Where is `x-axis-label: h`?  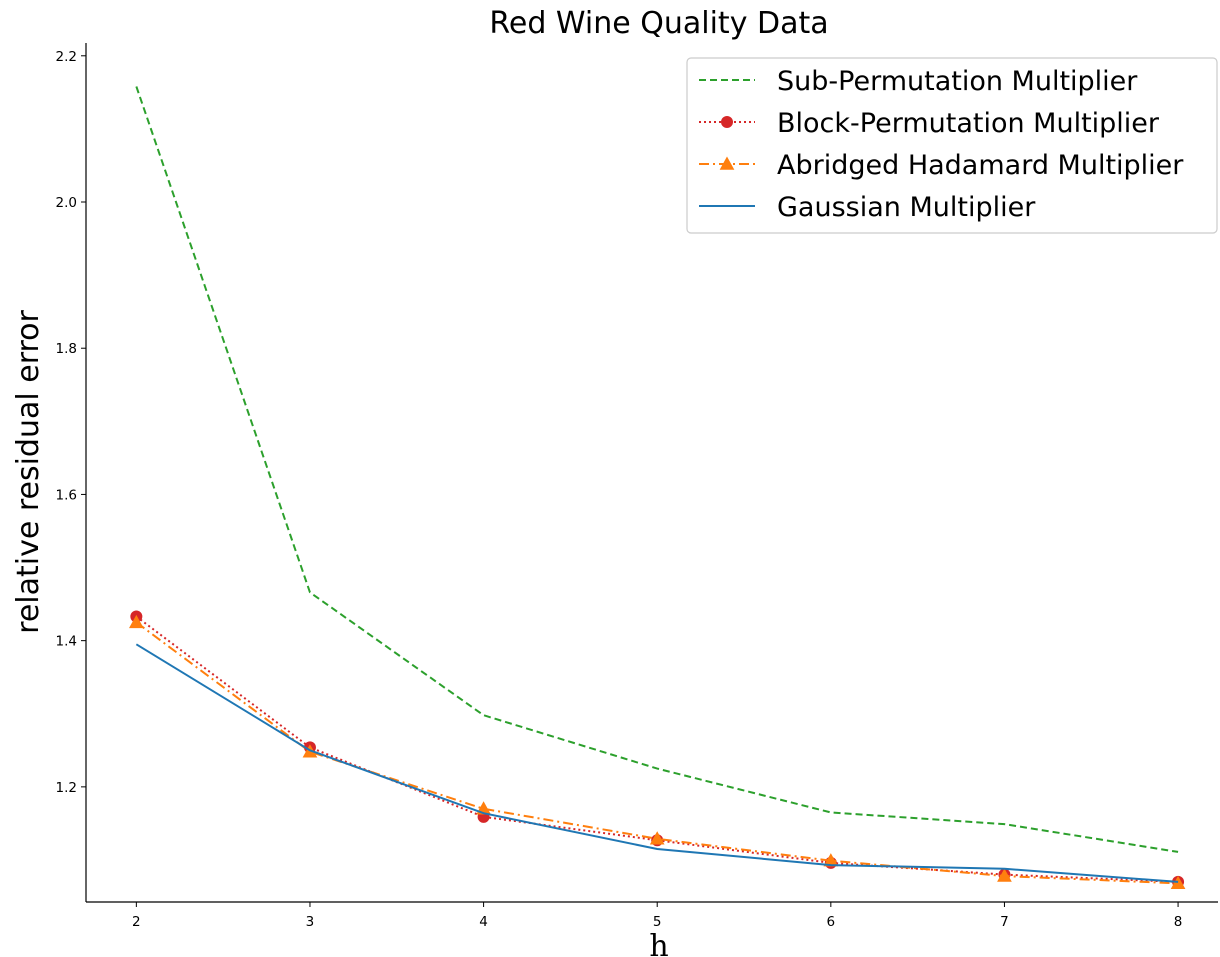 x-axis-label: h is located at coordinates (658, 943).